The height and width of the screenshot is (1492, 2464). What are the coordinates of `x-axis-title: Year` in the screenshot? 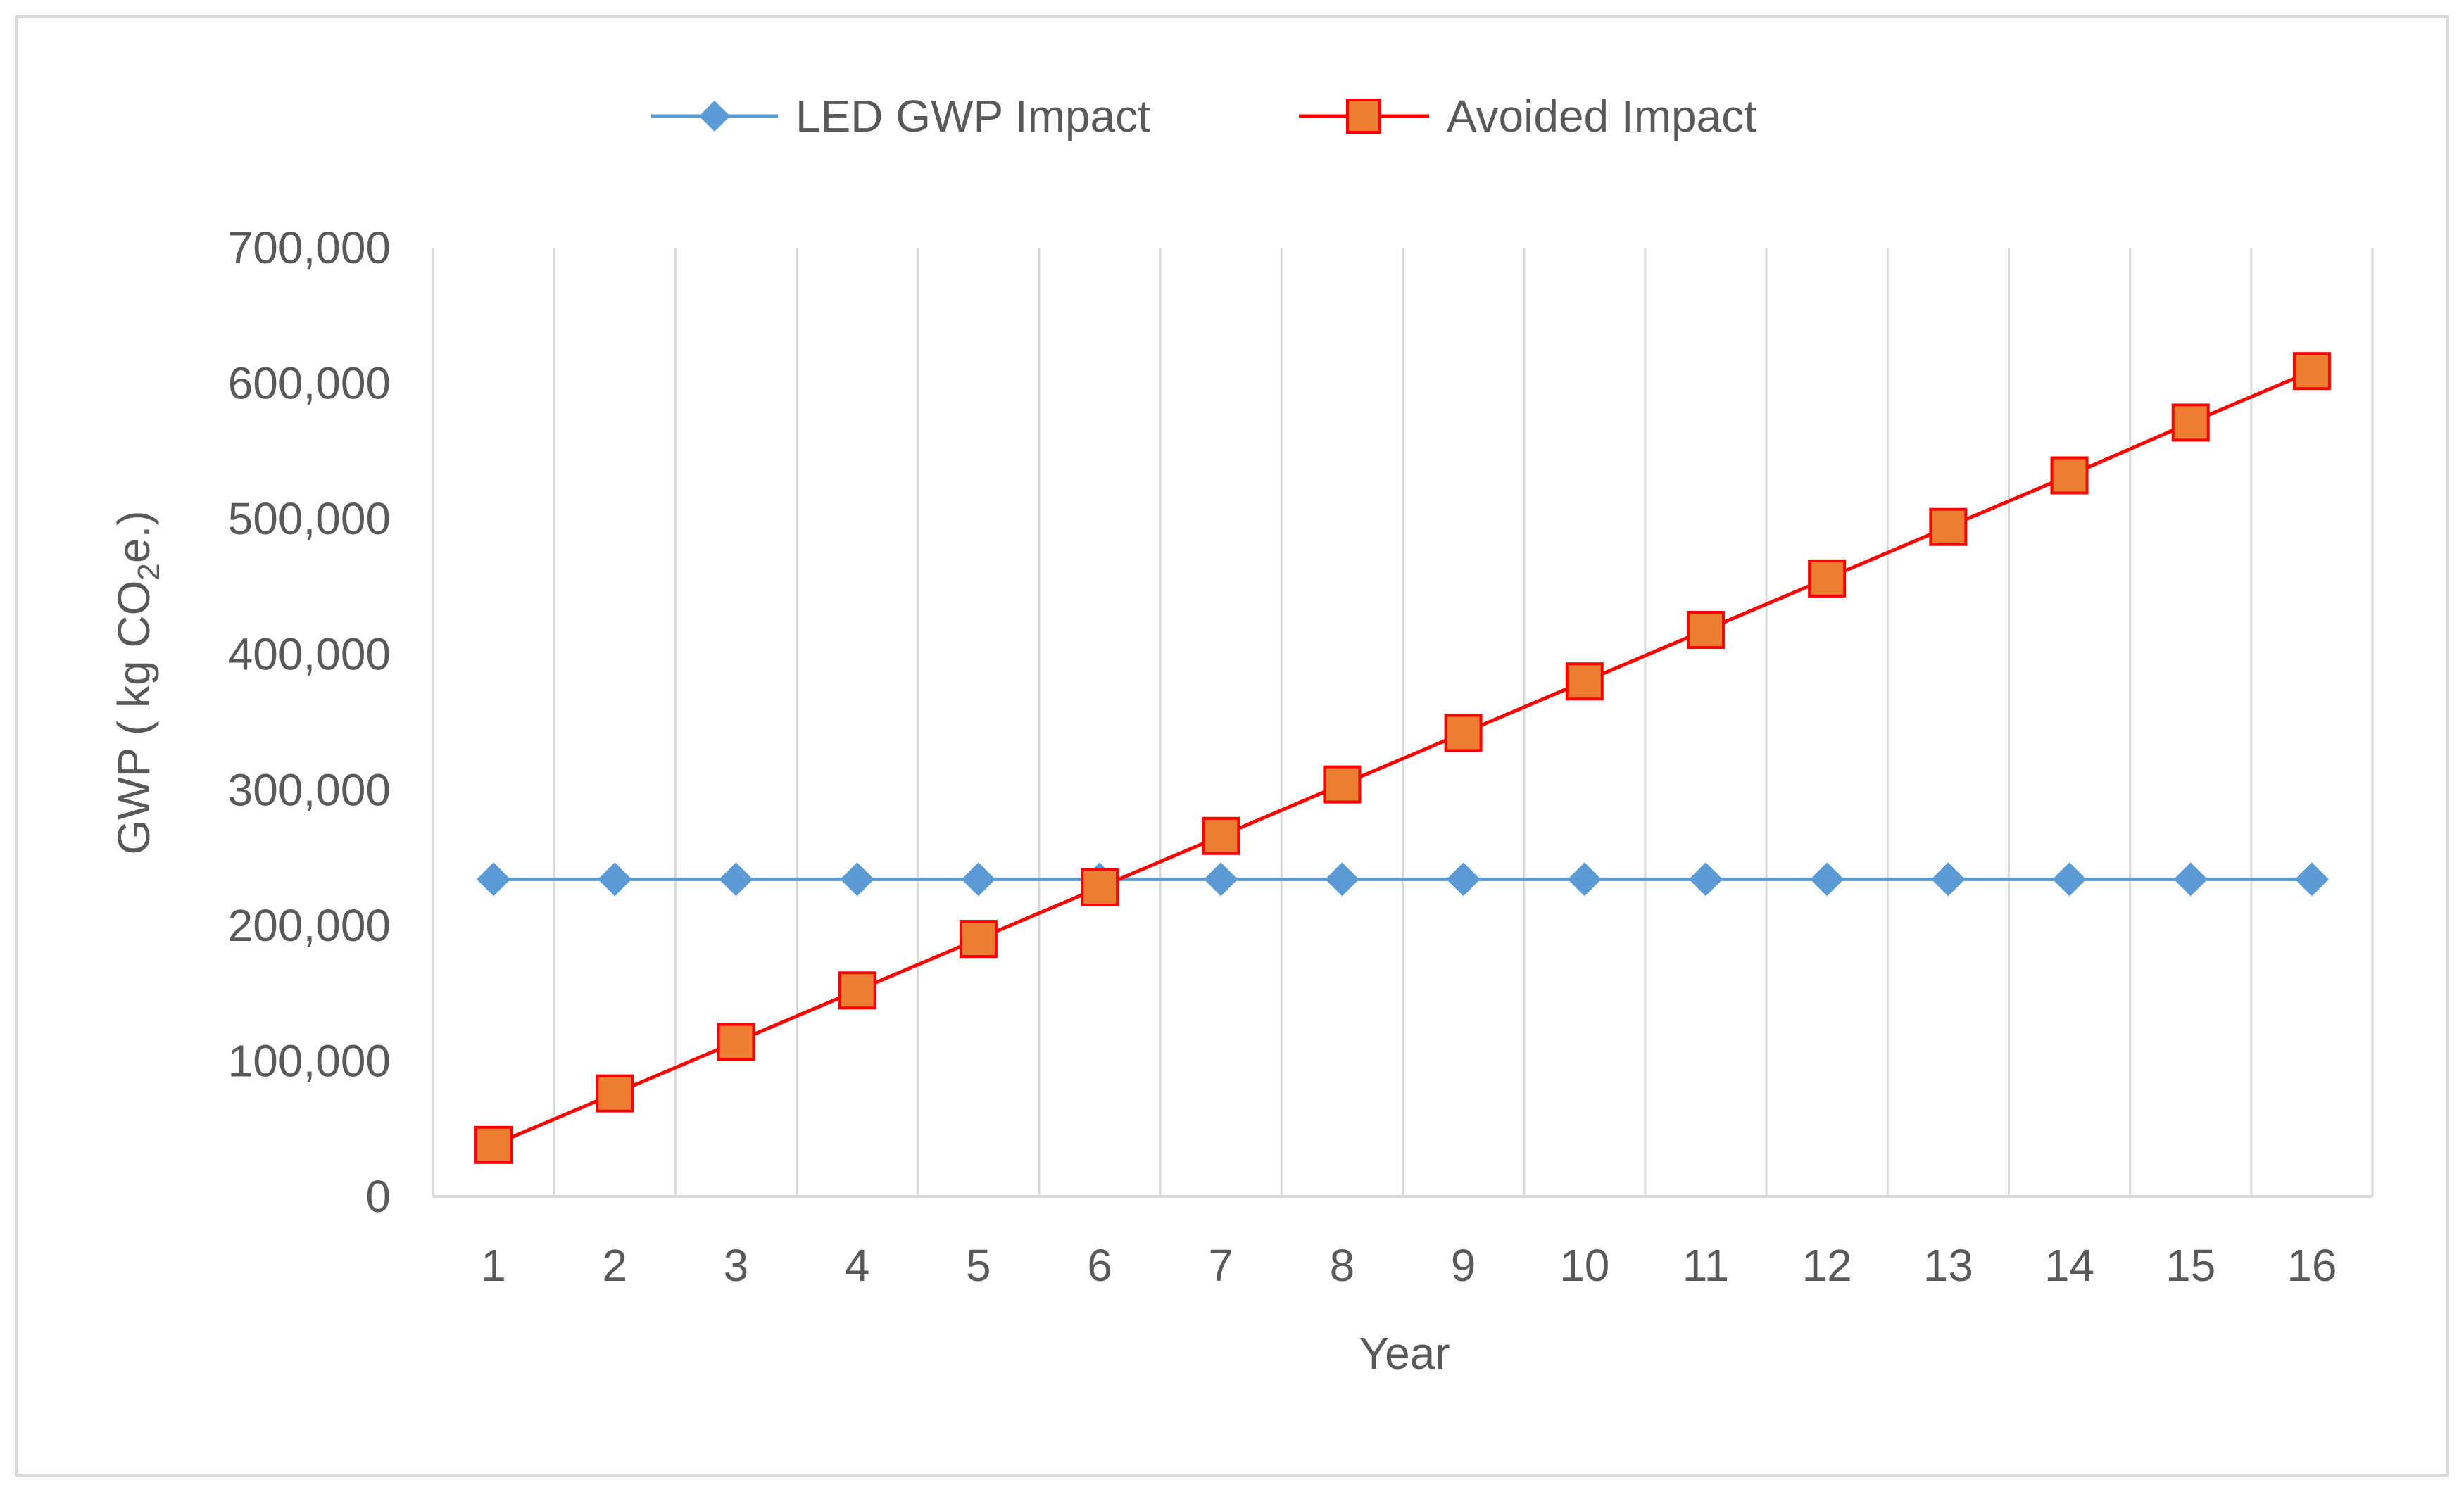 It's located at (1404, 1353).